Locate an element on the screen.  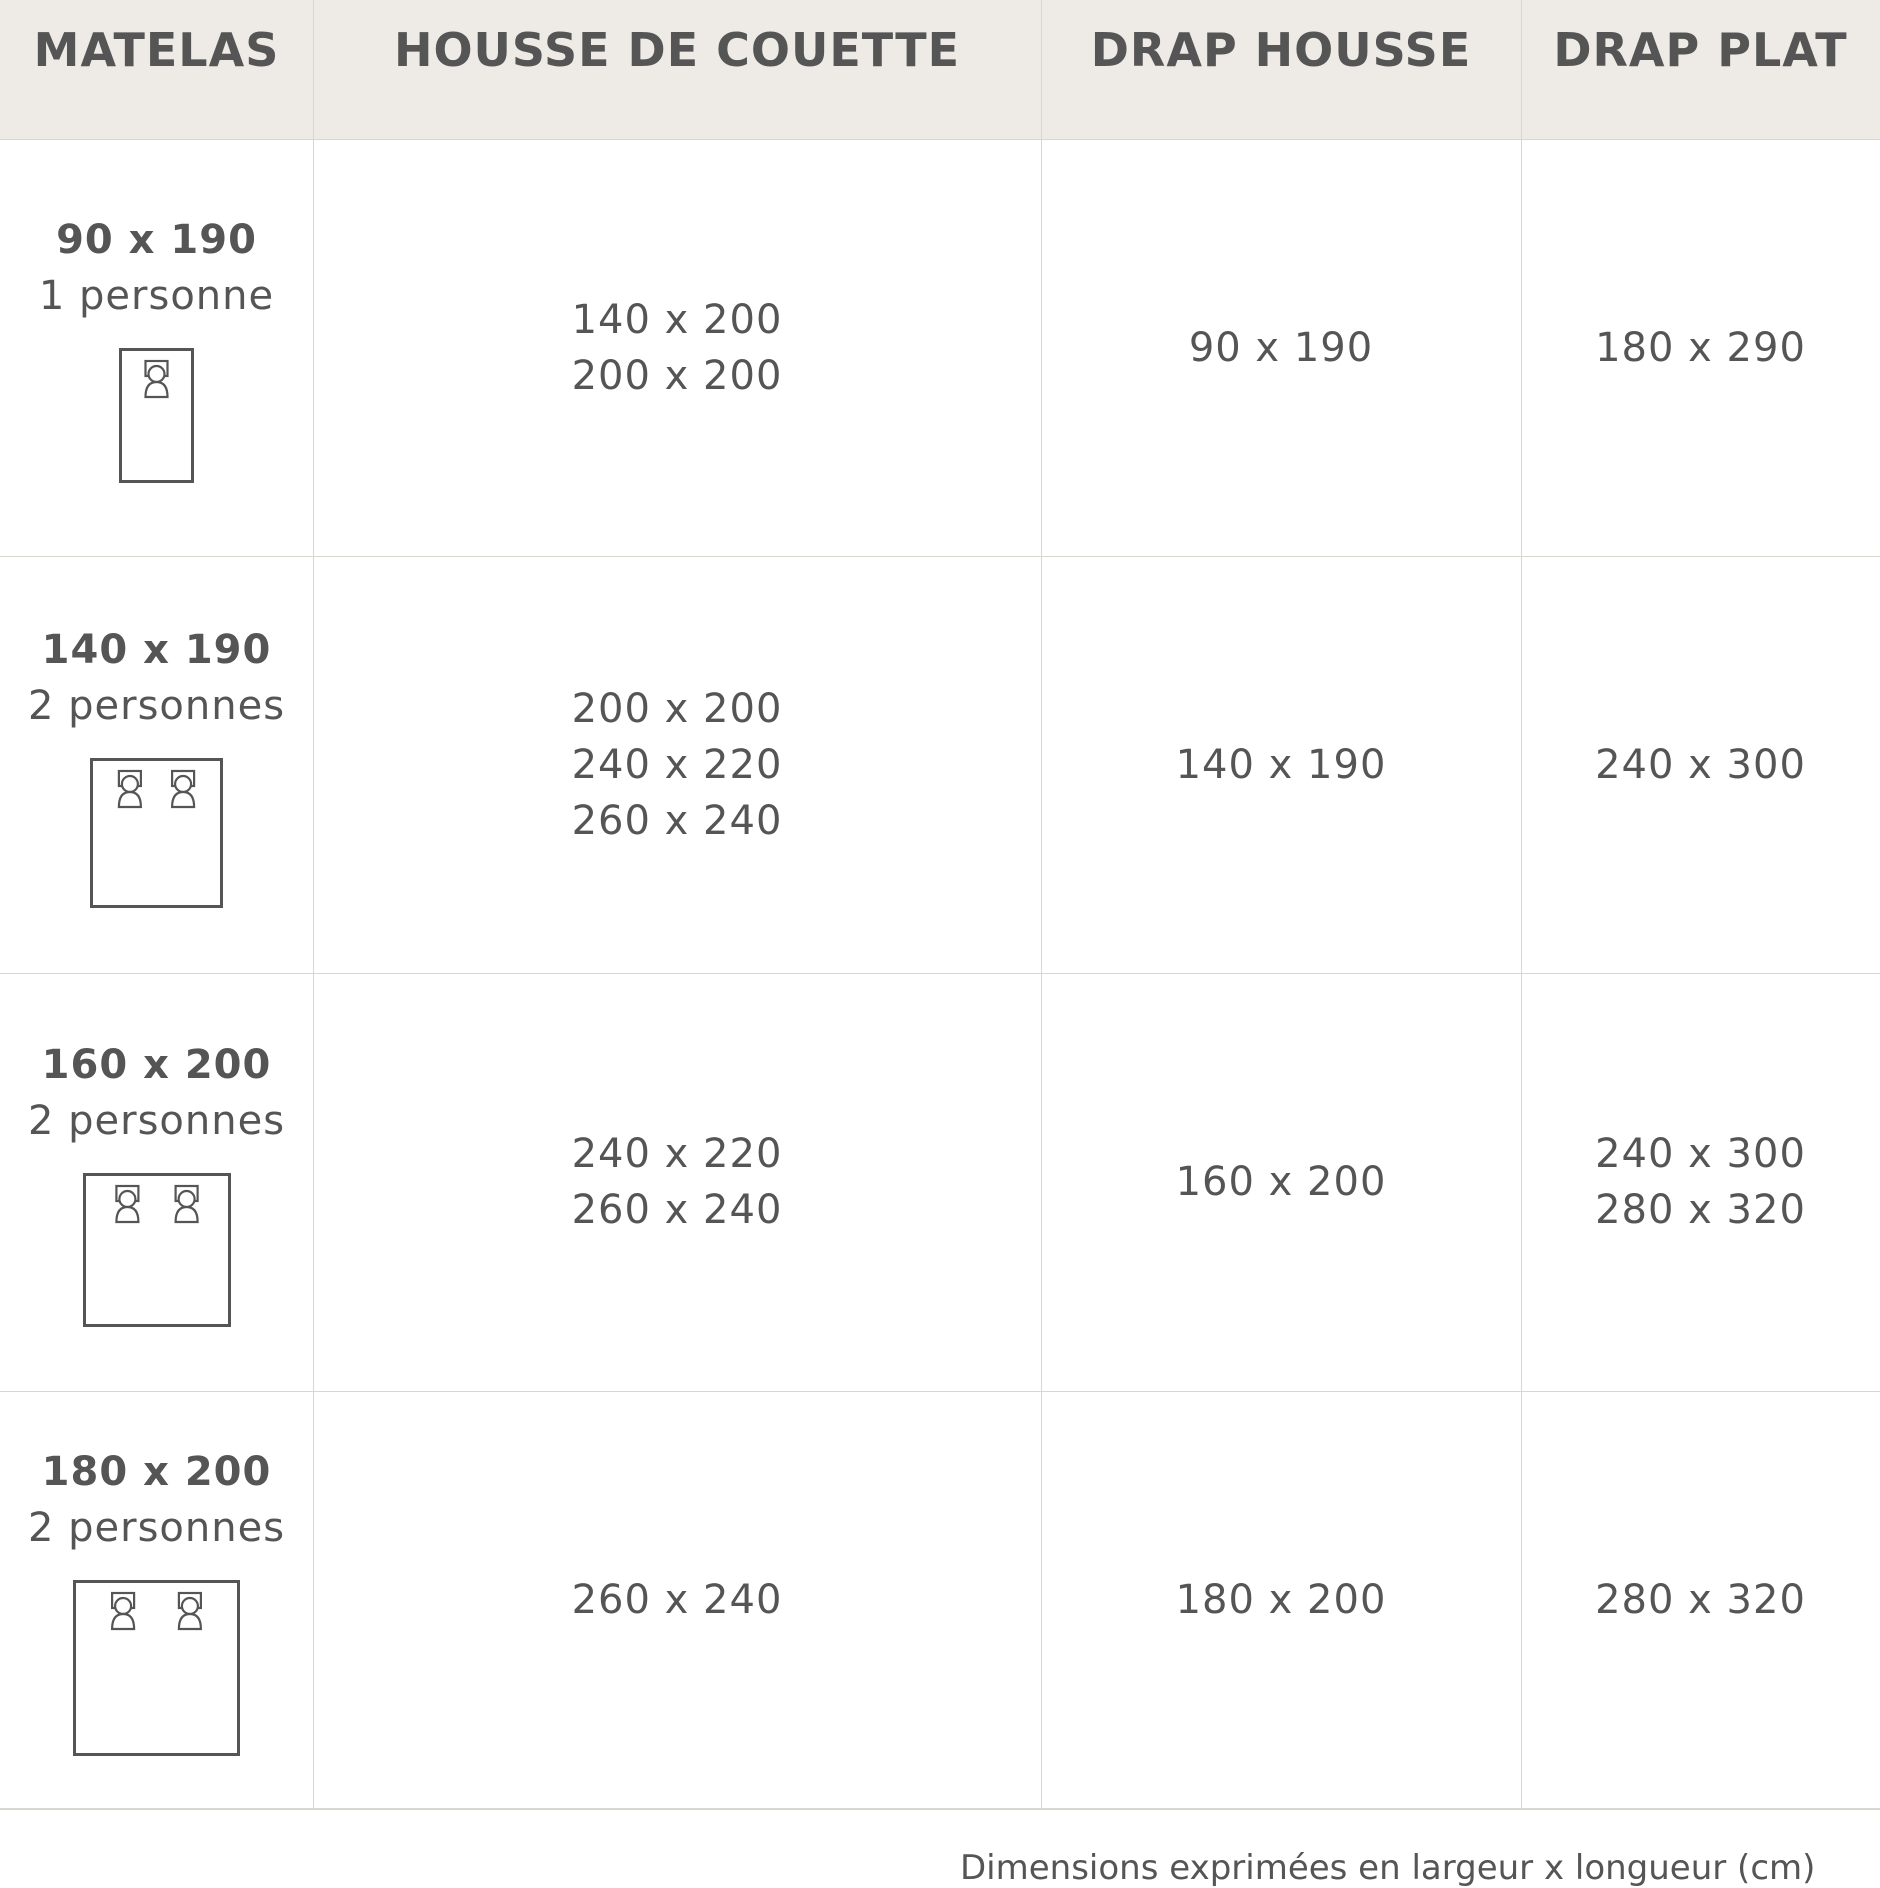
size-value: 180 x 290 is located at coordinates (1700, 347).